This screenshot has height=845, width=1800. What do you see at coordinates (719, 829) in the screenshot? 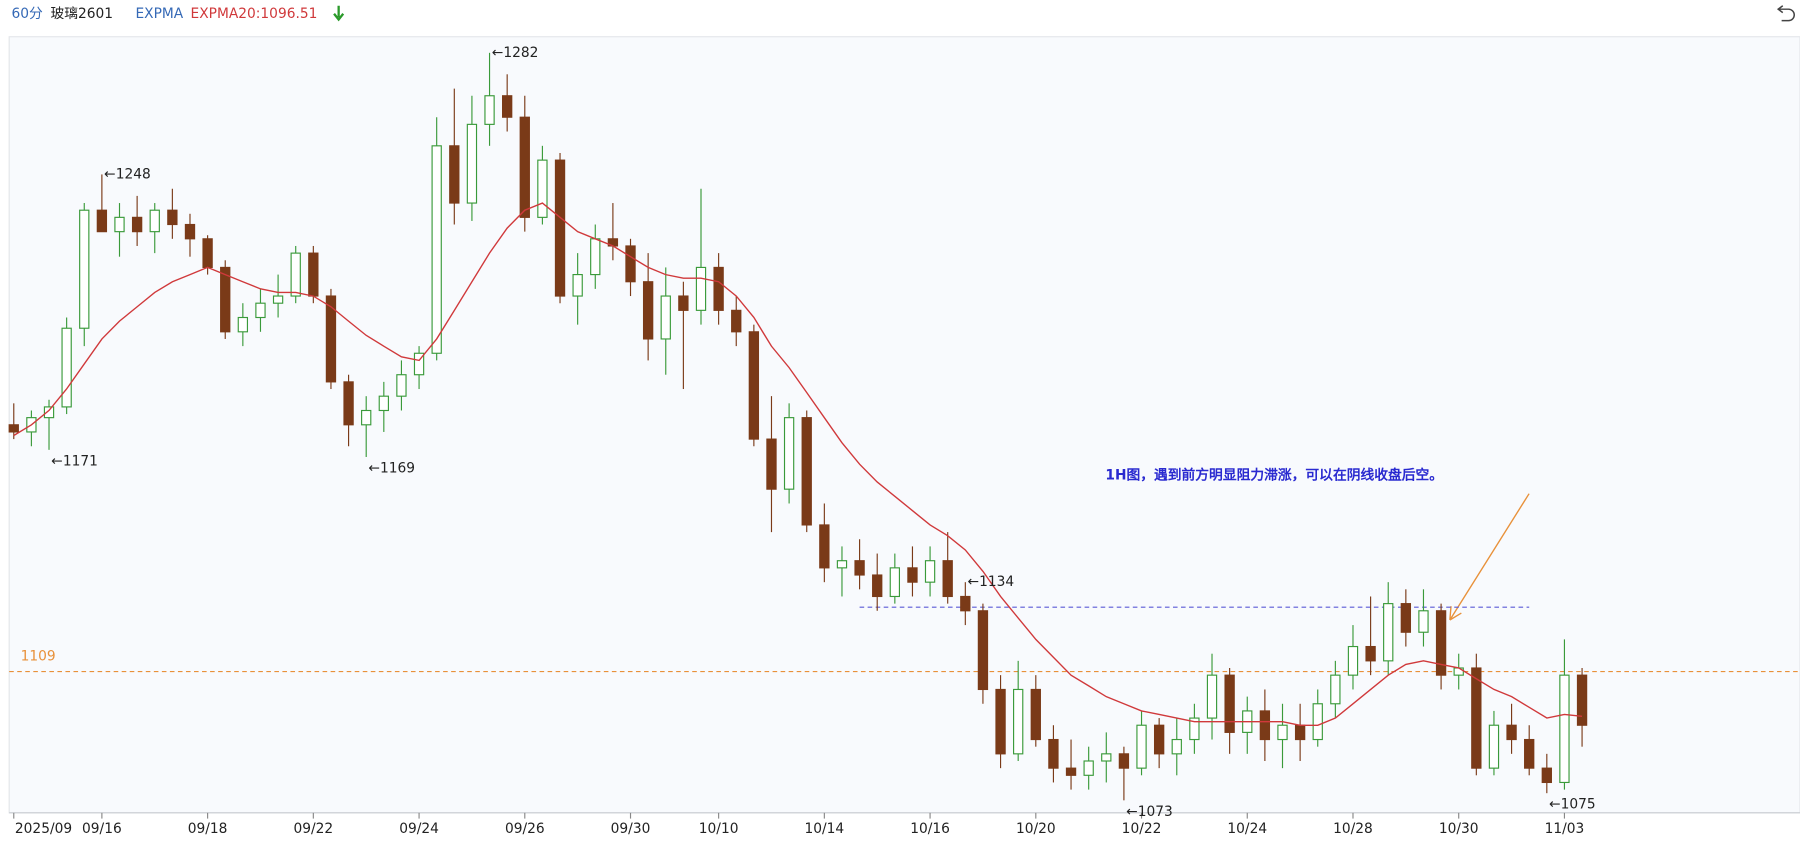
I see `x-tick-label: 10/10` at bounding box center [719, 829].